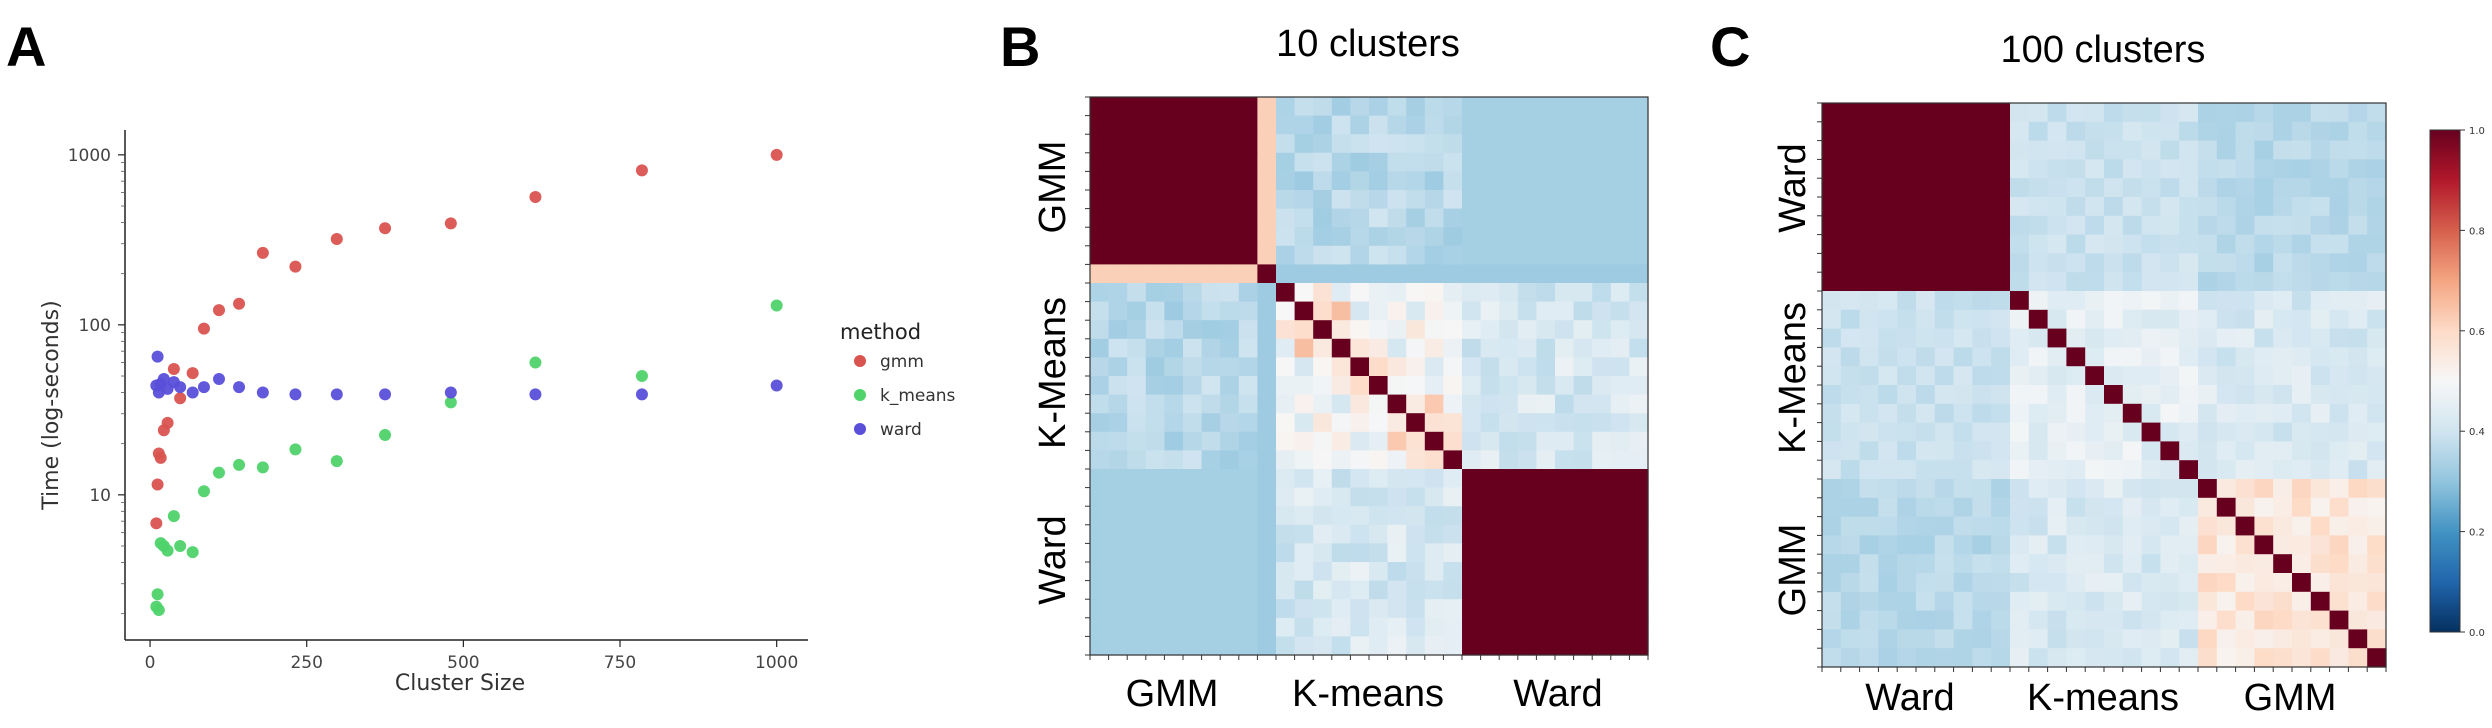  Describe the element at coordinates (180, 398) in the screenshot. I see `point-gmm` at that location.